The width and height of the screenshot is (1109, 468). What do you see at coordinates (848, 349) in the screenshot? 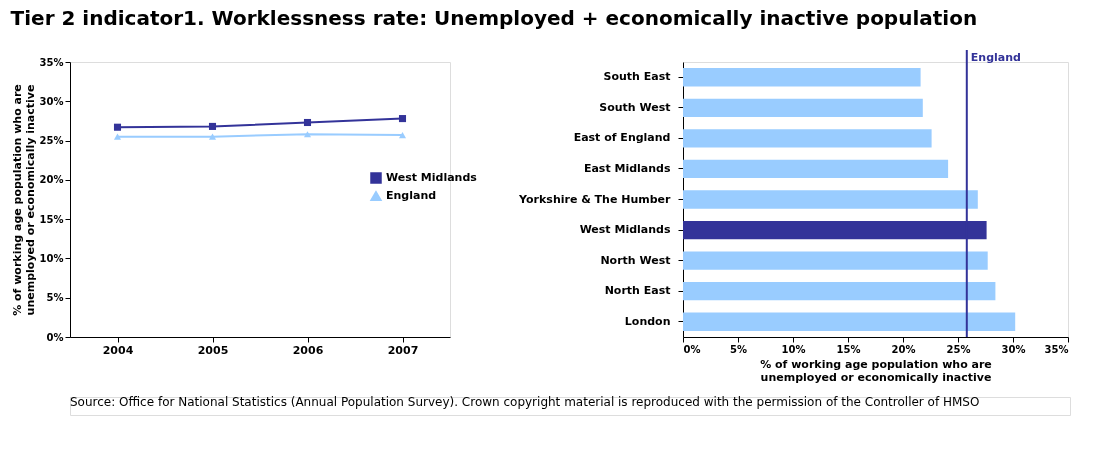
I see `x-tick-label: 15%` at bounding box center [848, 349].